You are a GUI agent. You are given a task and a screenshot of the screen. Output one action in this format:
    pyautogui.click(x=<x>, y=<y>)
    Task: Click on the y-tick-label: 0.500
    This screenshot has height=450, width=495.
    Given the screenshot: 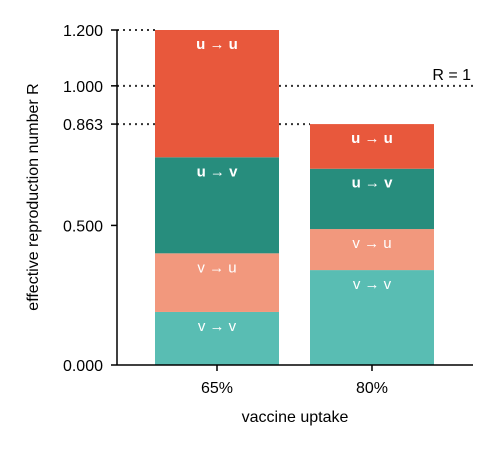 What is the action you would take?
    pyautogui.click(x=83, y=226)
    